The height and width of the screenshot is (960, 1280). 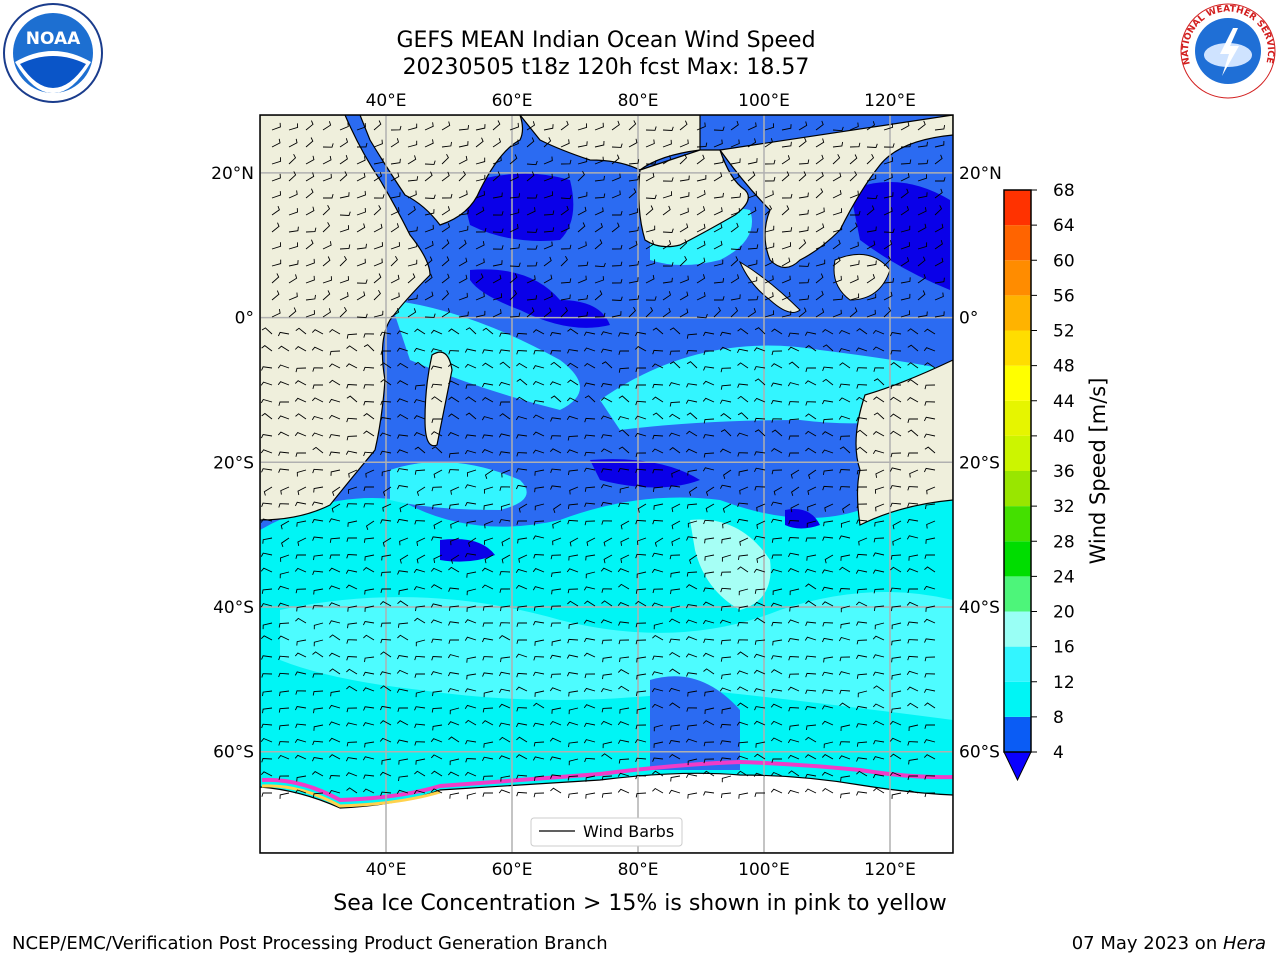 What do you see at coordinates (540, 298) in the screenshot?
I see `wind-zone-dark-equator` at bounding box center [540, 298].